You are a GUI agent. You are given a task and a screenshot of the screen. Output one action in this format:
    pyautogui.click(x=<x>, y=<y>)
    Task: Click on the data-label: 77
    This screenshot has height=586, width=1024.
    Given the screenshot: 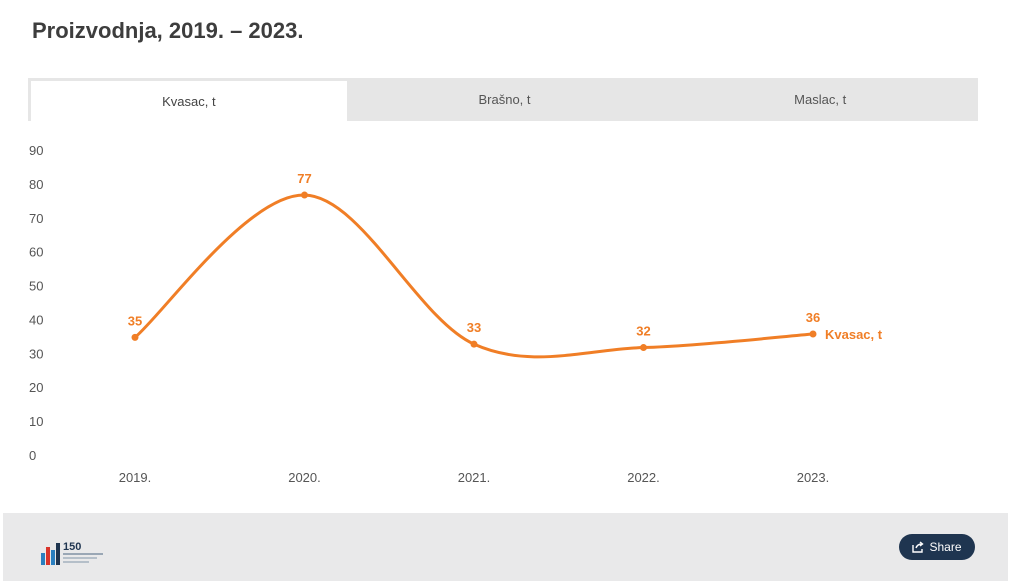 What is the action you would take?
    pyautogui.click(x=304, y=178)
    